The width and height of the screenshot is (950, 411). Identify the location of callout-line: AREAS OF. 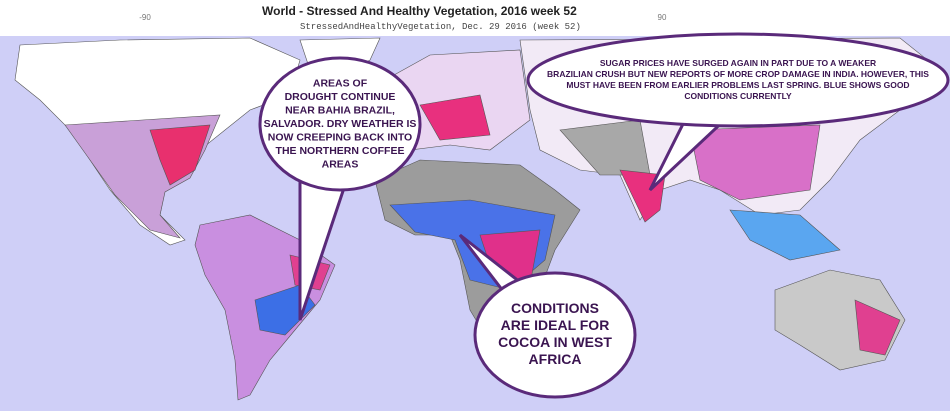
(340, 83).